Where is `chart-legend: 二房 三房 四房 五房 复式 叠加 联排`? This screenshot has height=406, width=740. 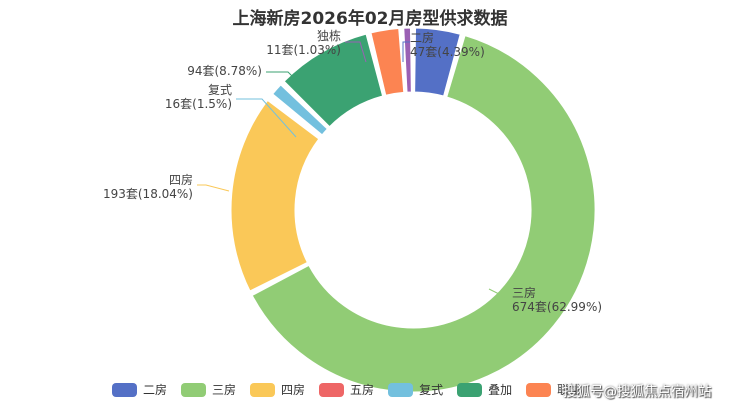 chart-legend: 二房 三房 四房 五房 复式 叠加 联排 is located at coordinates (353, 389).